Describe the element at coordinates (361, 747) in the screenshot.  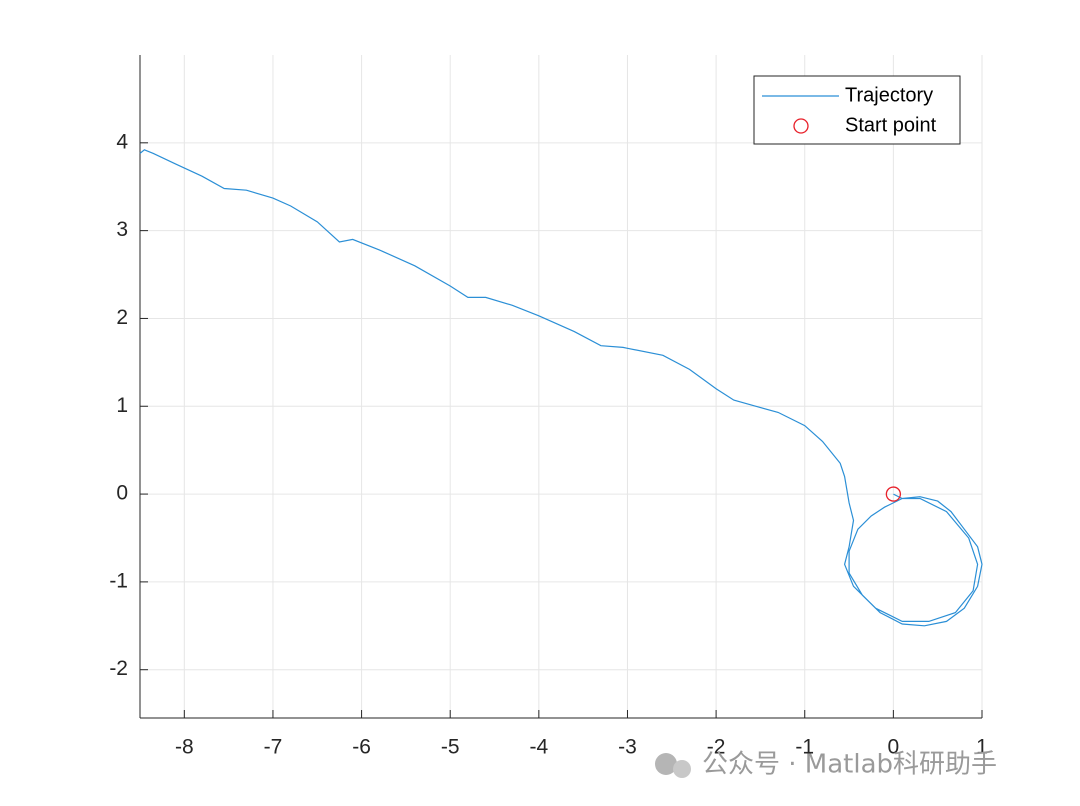
I see `x-tick-label: -6` at that location.